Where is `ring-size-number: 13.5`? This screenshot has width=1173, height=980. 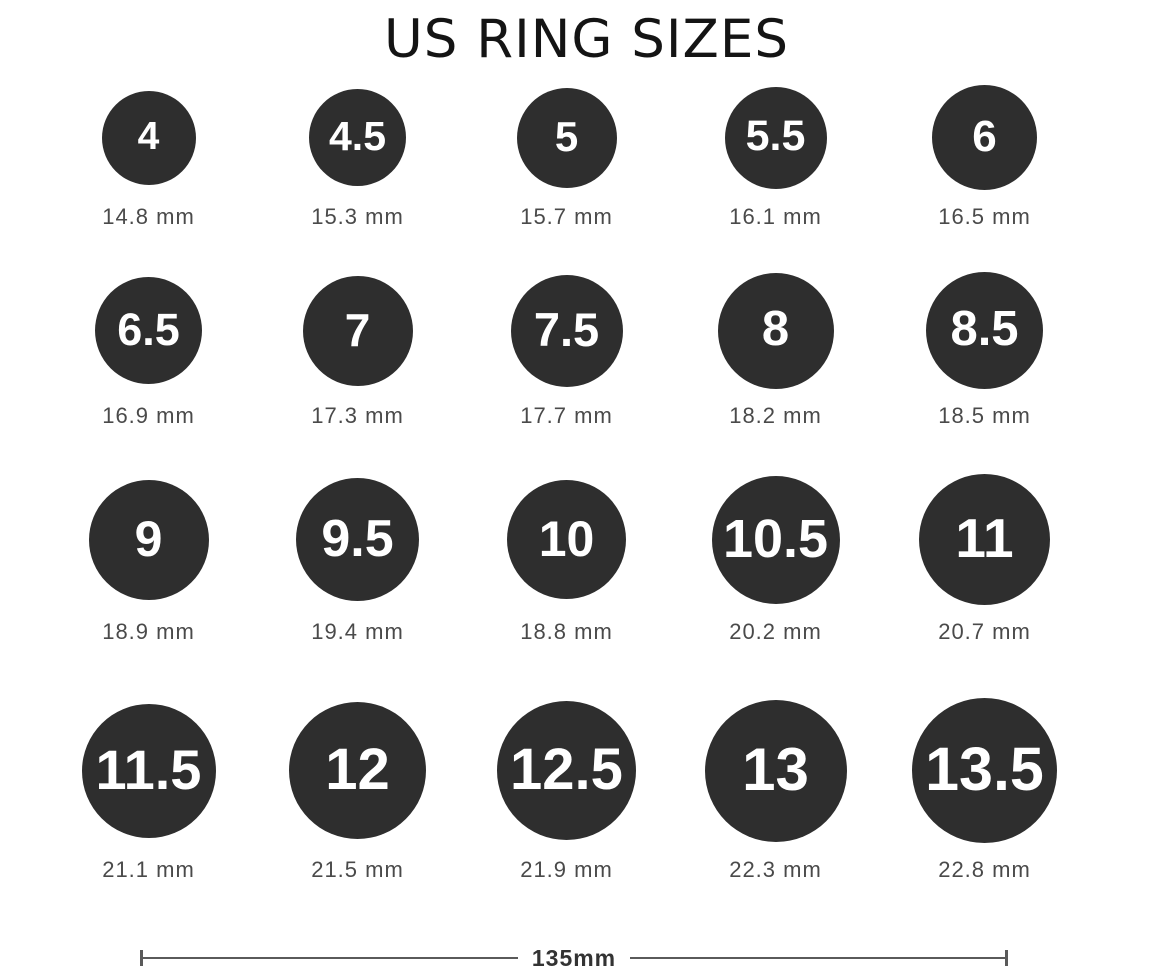 ring-size-number: 13.5 is located at coordinates (984, 769).